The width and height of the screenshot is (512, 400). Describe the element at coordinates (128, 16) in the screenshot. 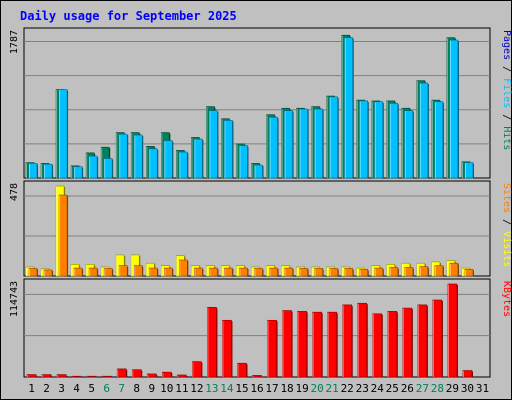

I see `chart-title: Daily usage for September 2025` at that location.